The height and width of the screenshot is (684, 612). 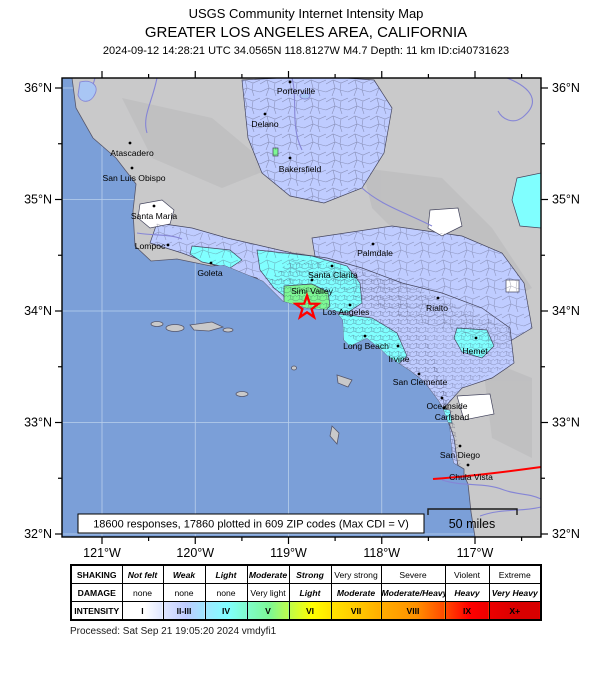 What do you see at coordinates (132, 153) in the screenshot?
I see `svg-text: Atascadero` at bounding box center [132, 153].